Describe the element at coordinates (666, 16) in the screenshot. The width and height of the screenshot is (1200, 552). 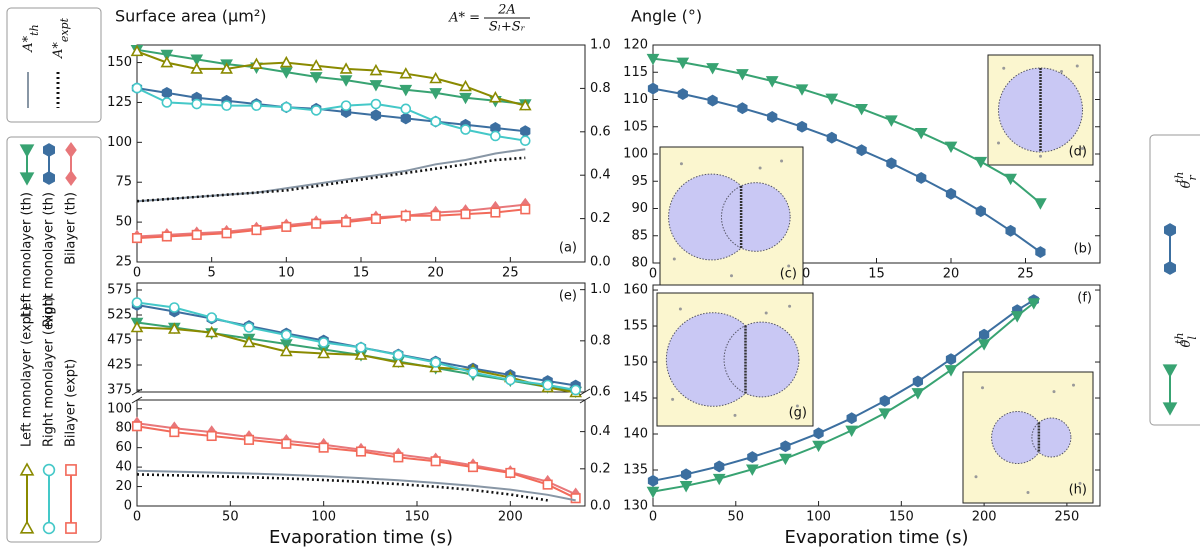
I see `axis-title: Angle (°)` at that location.